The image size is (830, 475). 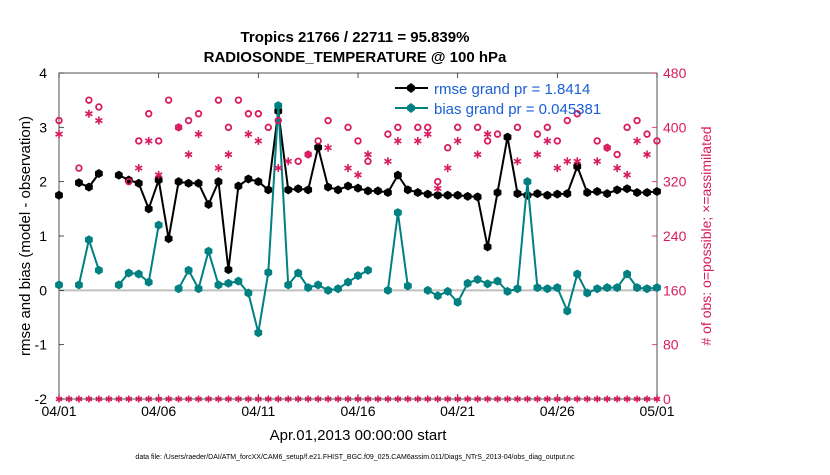 What do you see at coordinates (557, 411) in the screenshot?
I see `x-tick-label: 04/26` at bounding box center [557, 411].